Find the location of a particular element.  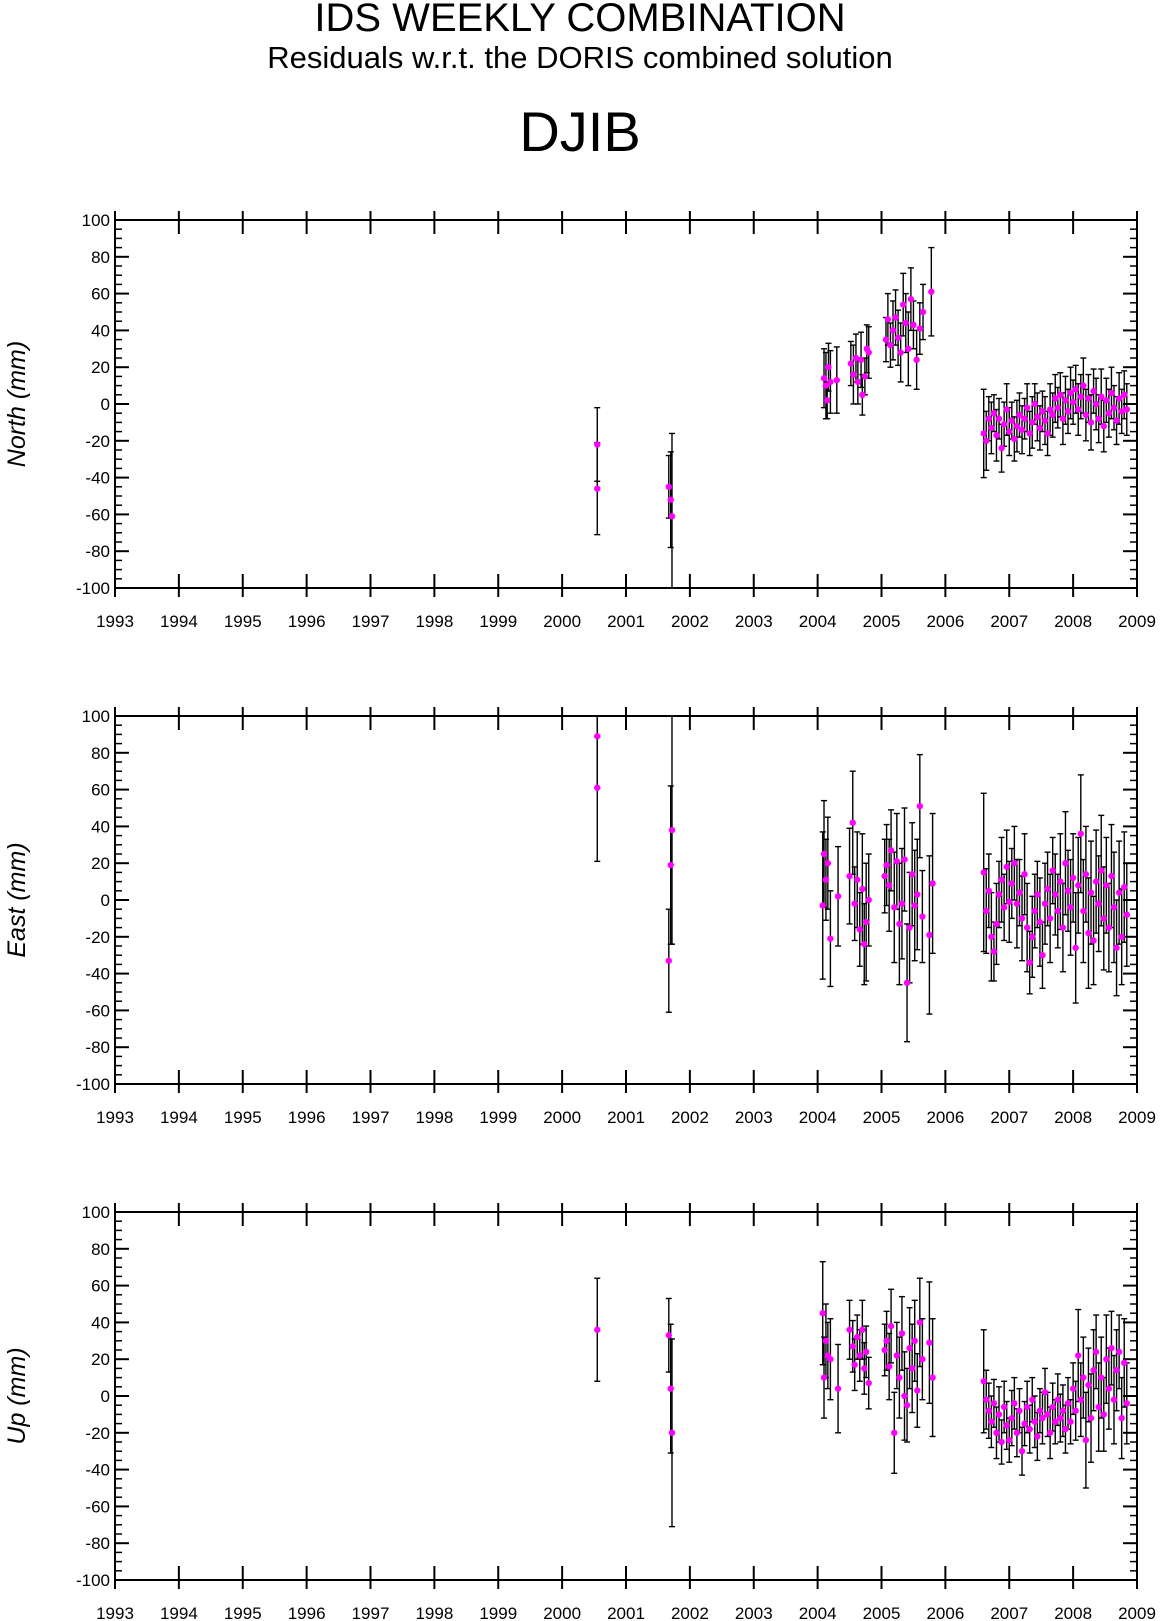

x-tick-label: 2005 is located at coordinates (882, 621).